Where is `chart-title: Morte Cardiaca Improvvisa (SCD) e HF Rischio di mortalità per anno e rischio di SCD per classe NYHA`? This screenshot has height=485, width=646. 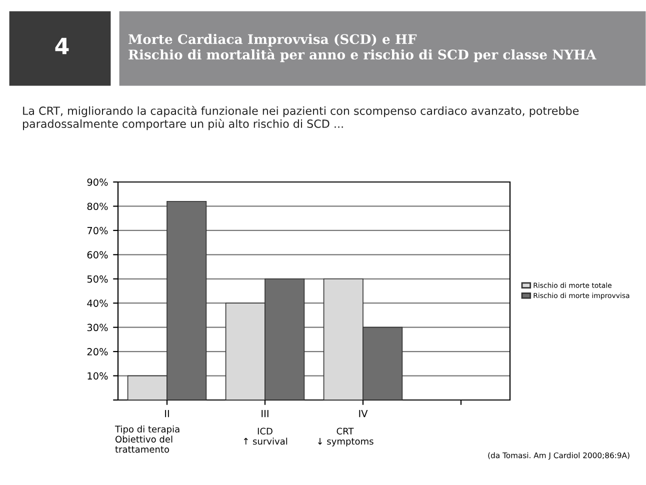 chart-title: Morte Cardiaca Improvvisa (SCD) e HF Rischio di mortalità per anno e rischio di SCD per classe NYHA is located at coordinates (362, 48).